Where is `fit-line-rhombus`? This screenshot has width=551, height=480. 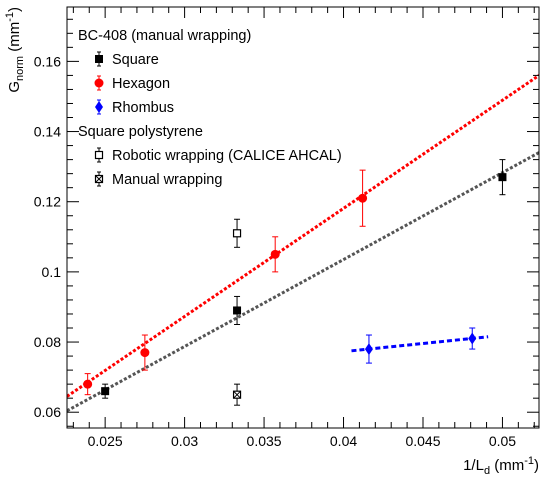
fit-line-rhombus is located at coordinates (420, 344).